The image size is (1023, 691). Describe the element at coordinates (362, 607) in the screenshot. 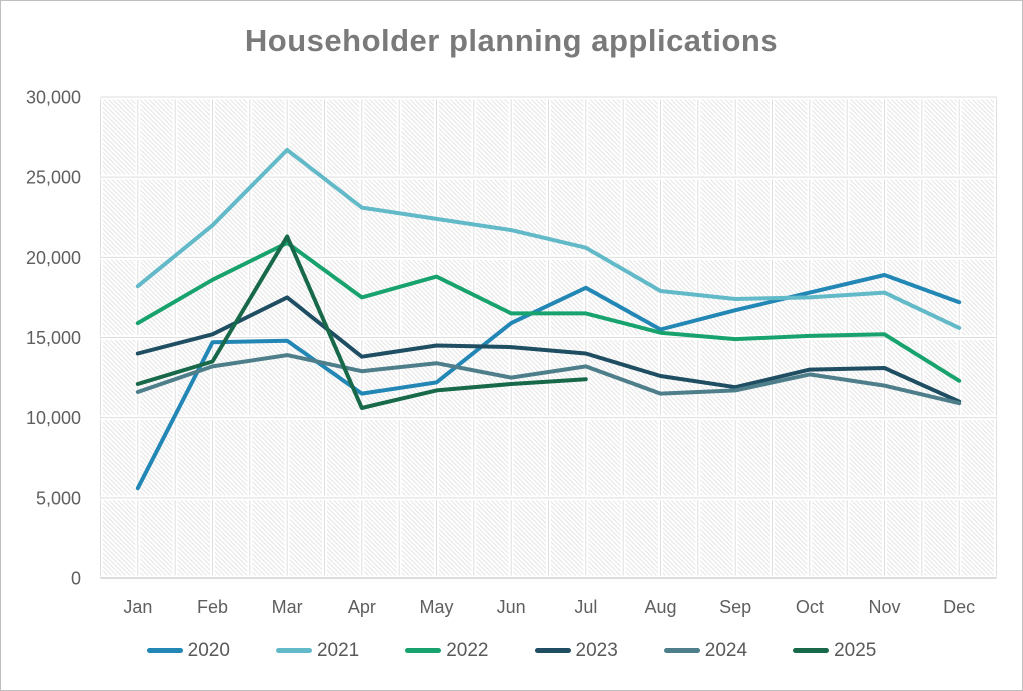

I see `x-axis-tick-label: Apr` at that location.